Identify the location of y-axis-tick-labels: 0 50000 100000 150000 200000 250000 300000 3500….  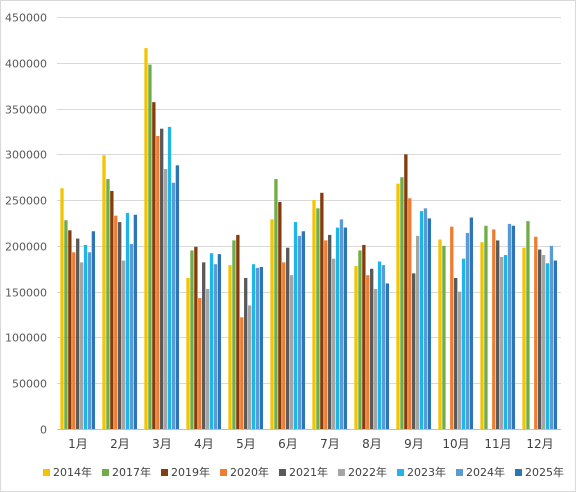
(26, 224).